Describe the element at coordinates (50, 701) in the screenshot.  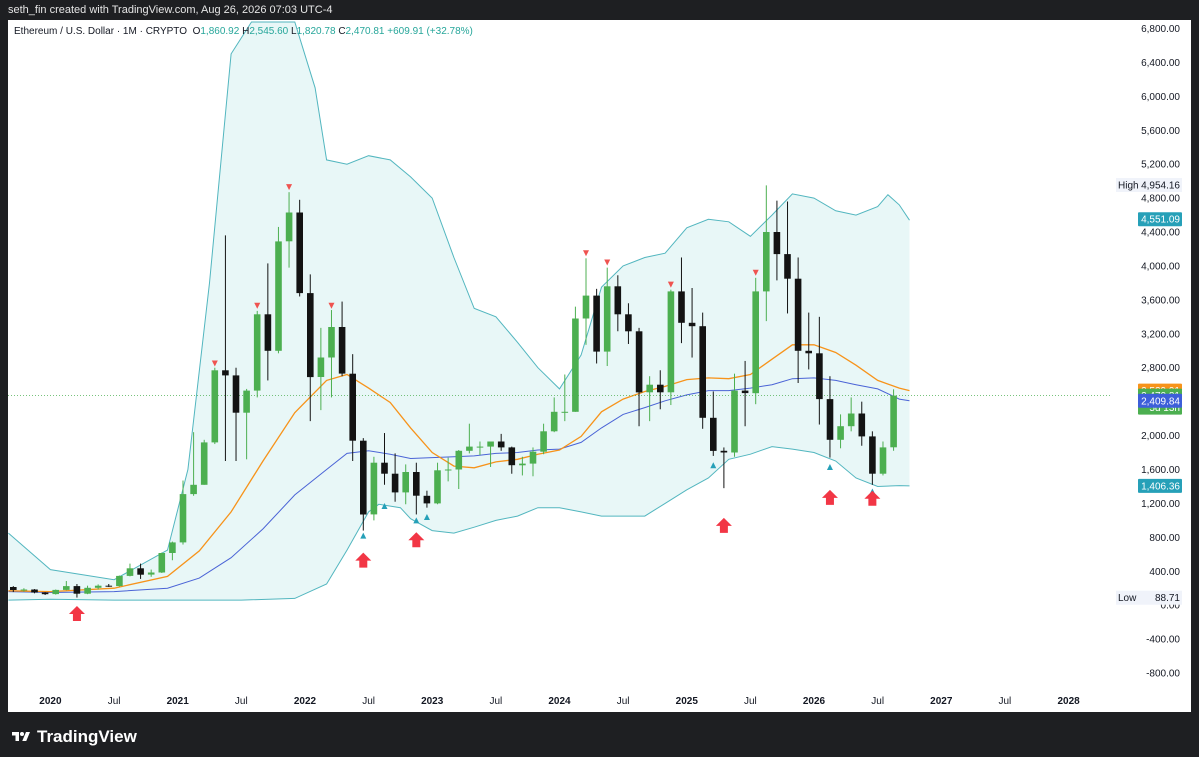
I see `x-axis-tick-label: 2020` at that location.